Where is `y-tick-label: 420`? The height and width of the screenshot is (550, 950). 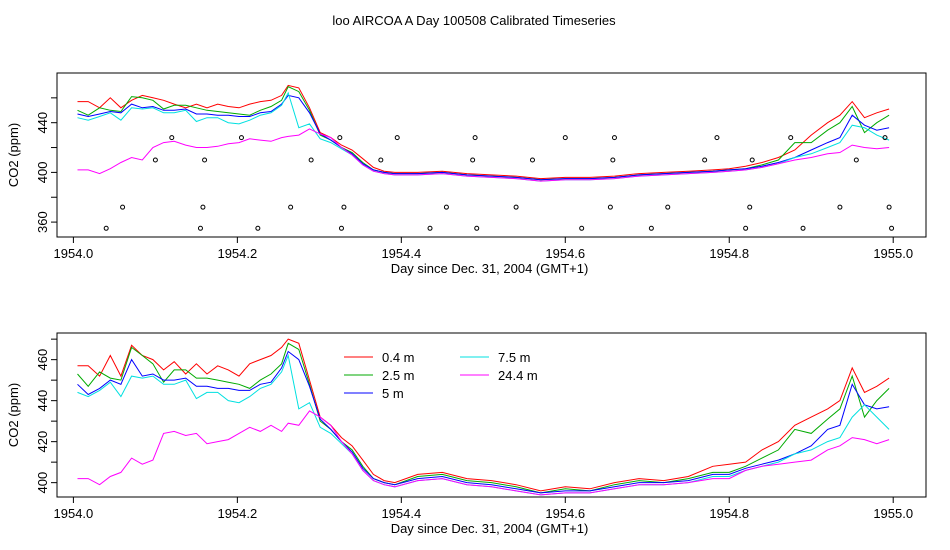
y-tick-label: 420 is located at coordinates (42, 442).